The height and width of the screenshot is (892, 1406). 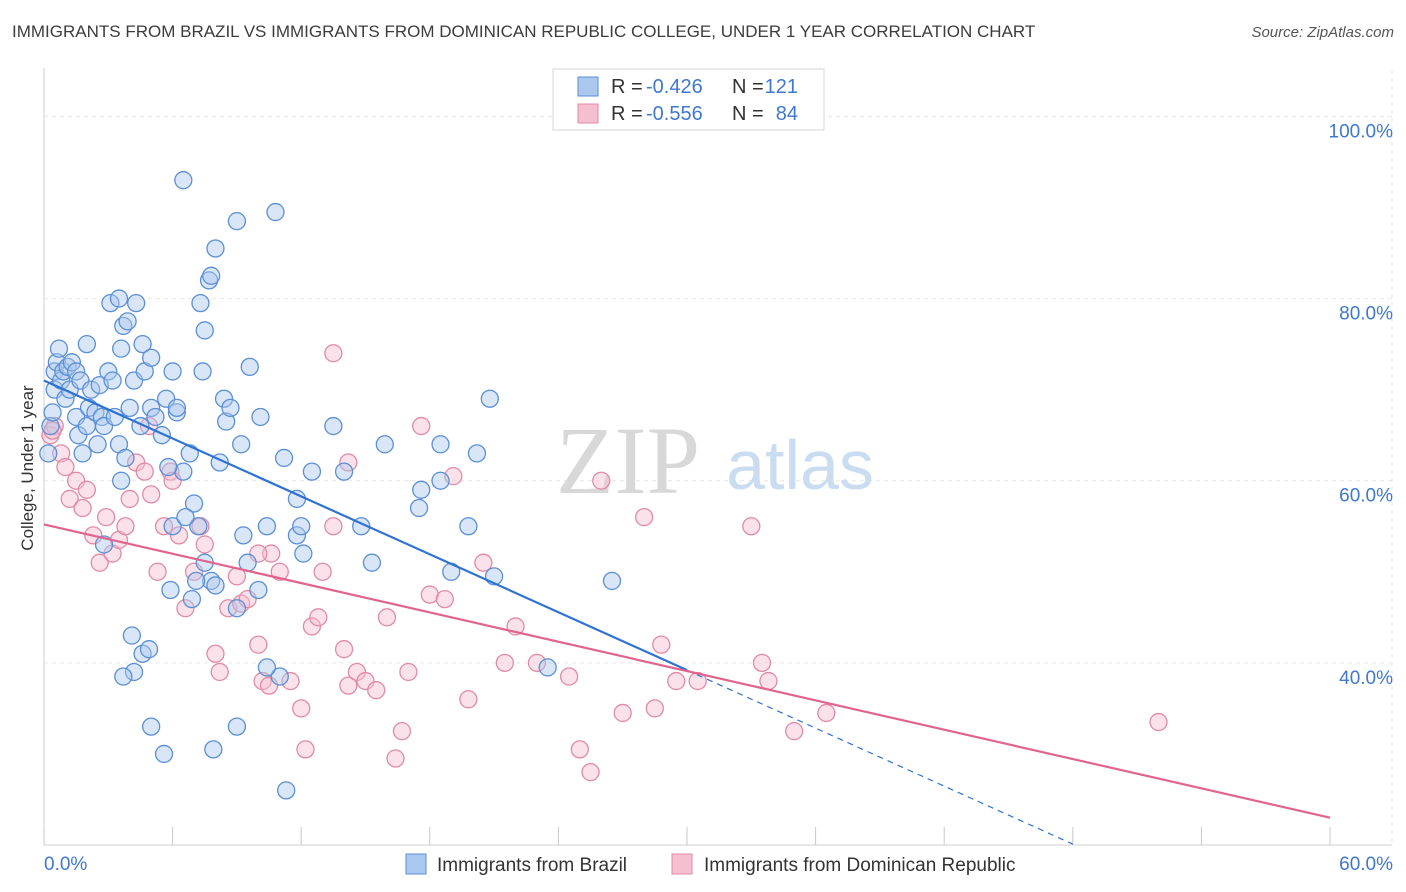 I want to click on stats-dominican-n-label: N =, so click(x=748, y=114).